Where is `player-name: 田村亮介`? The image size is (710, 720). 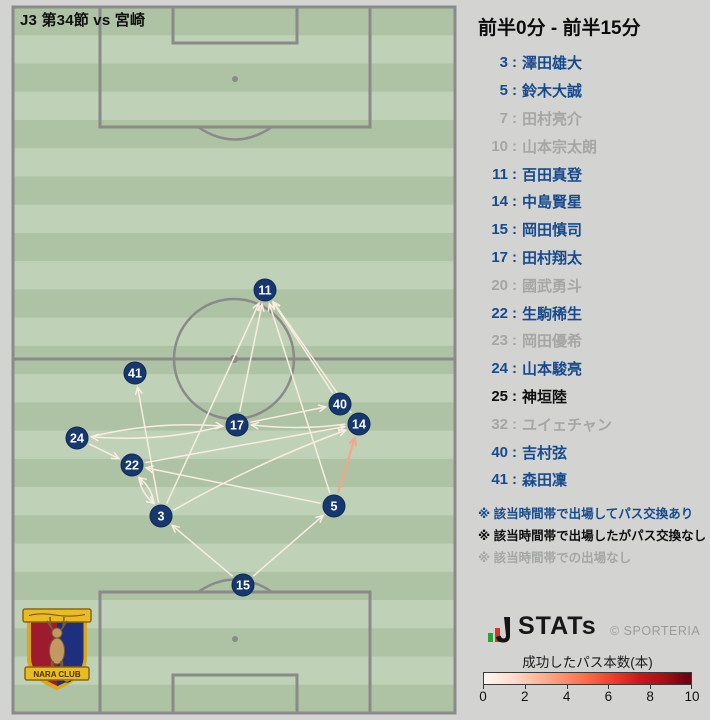 player-name: 田村亮介 is located at coordinates (552, 119).